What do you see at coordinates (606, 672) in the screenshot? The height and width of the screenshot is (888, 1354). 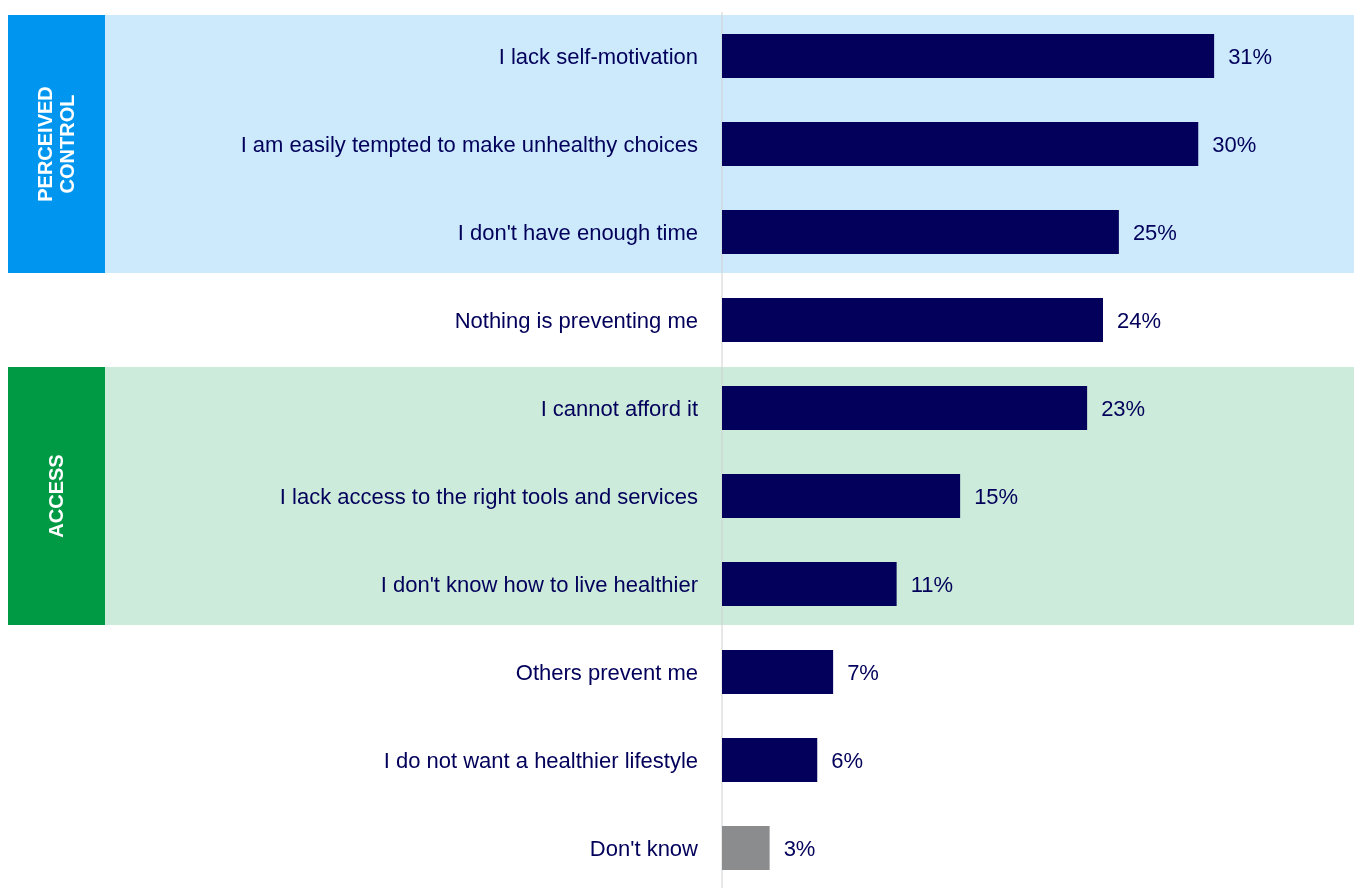 I see `y-tick-label: Others prevent me` at bounding box center [606, 672].